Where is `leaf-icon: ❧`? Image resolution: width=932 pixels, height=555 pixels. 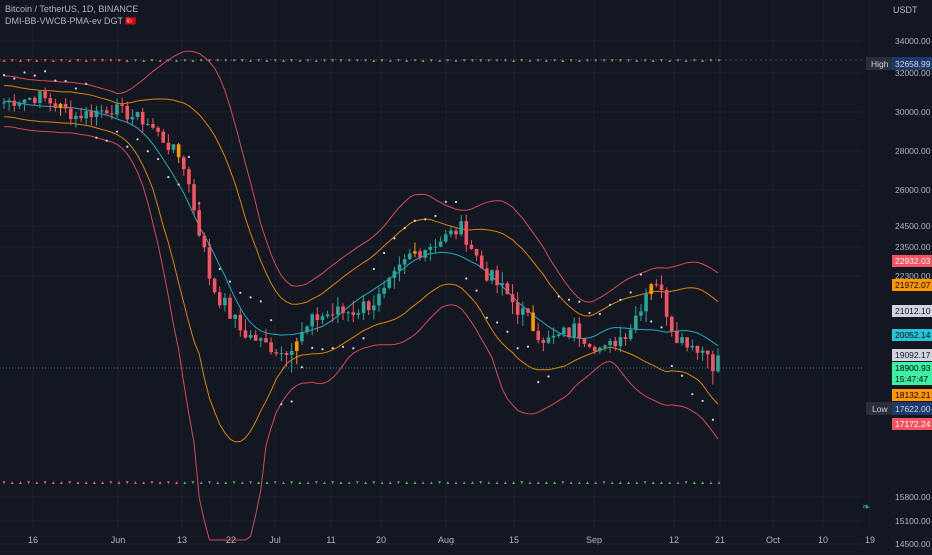 leaf-icon: ❧ is located at coordinates (866, 507).